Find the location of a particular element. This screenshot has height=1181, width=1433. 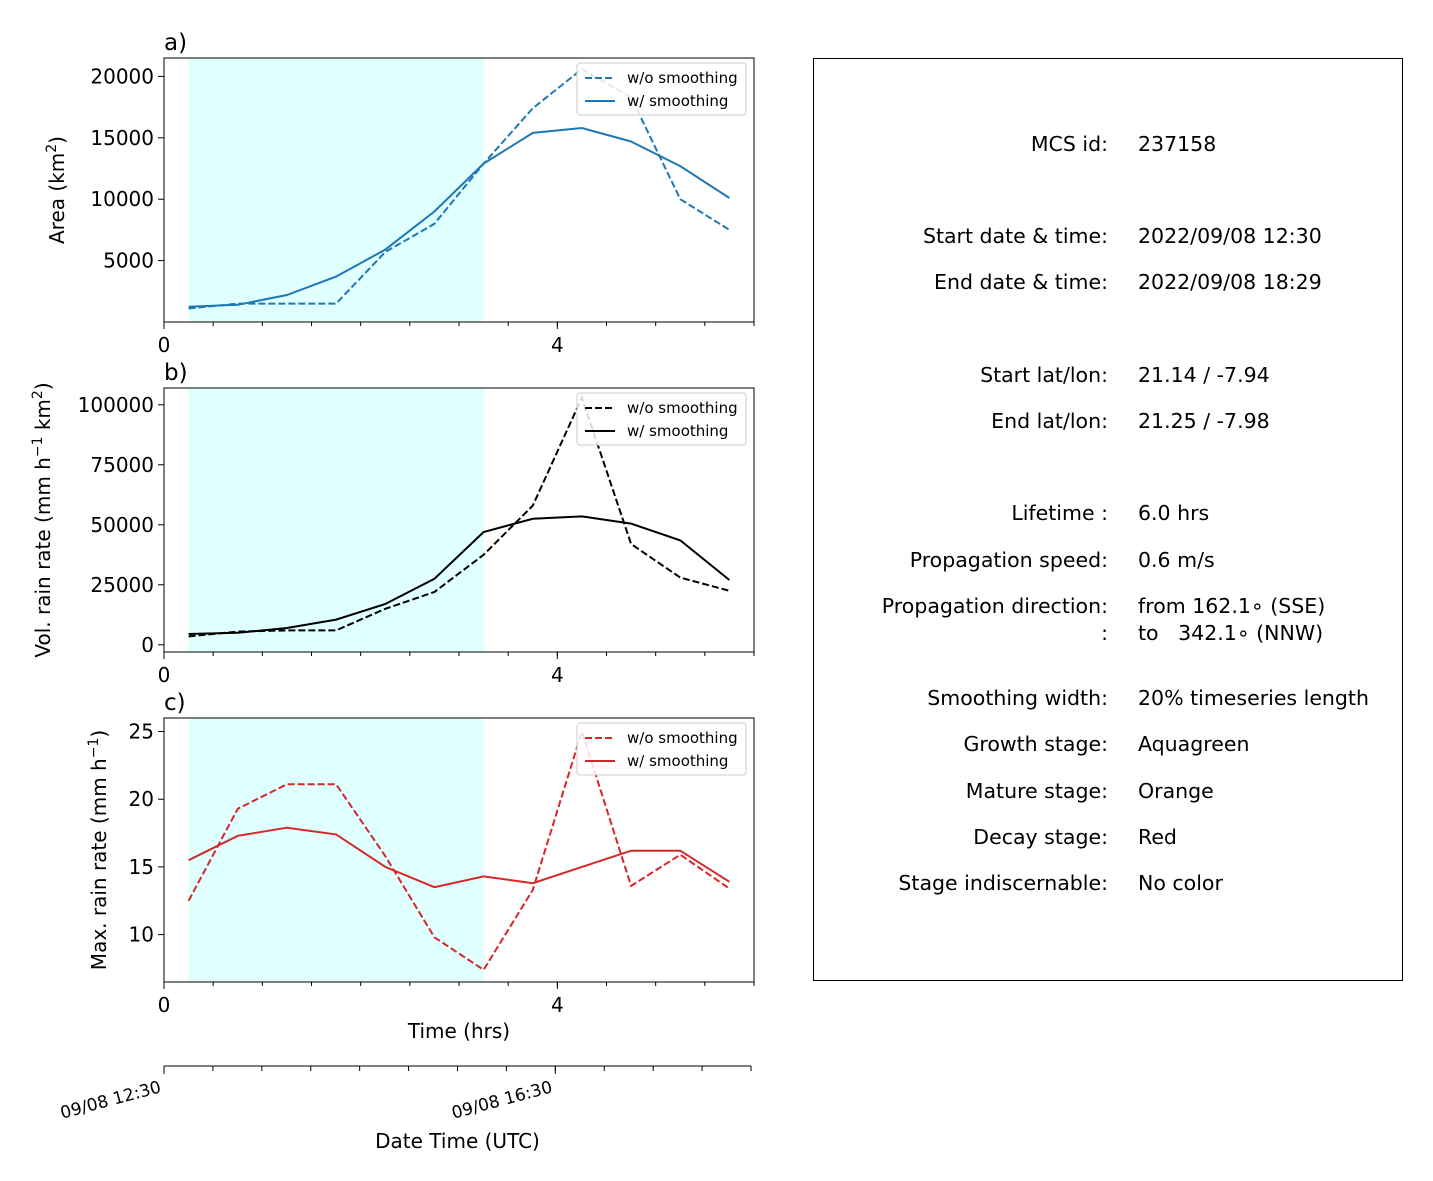

info-value: Aquagreen is located at coordinates (1194, 744).